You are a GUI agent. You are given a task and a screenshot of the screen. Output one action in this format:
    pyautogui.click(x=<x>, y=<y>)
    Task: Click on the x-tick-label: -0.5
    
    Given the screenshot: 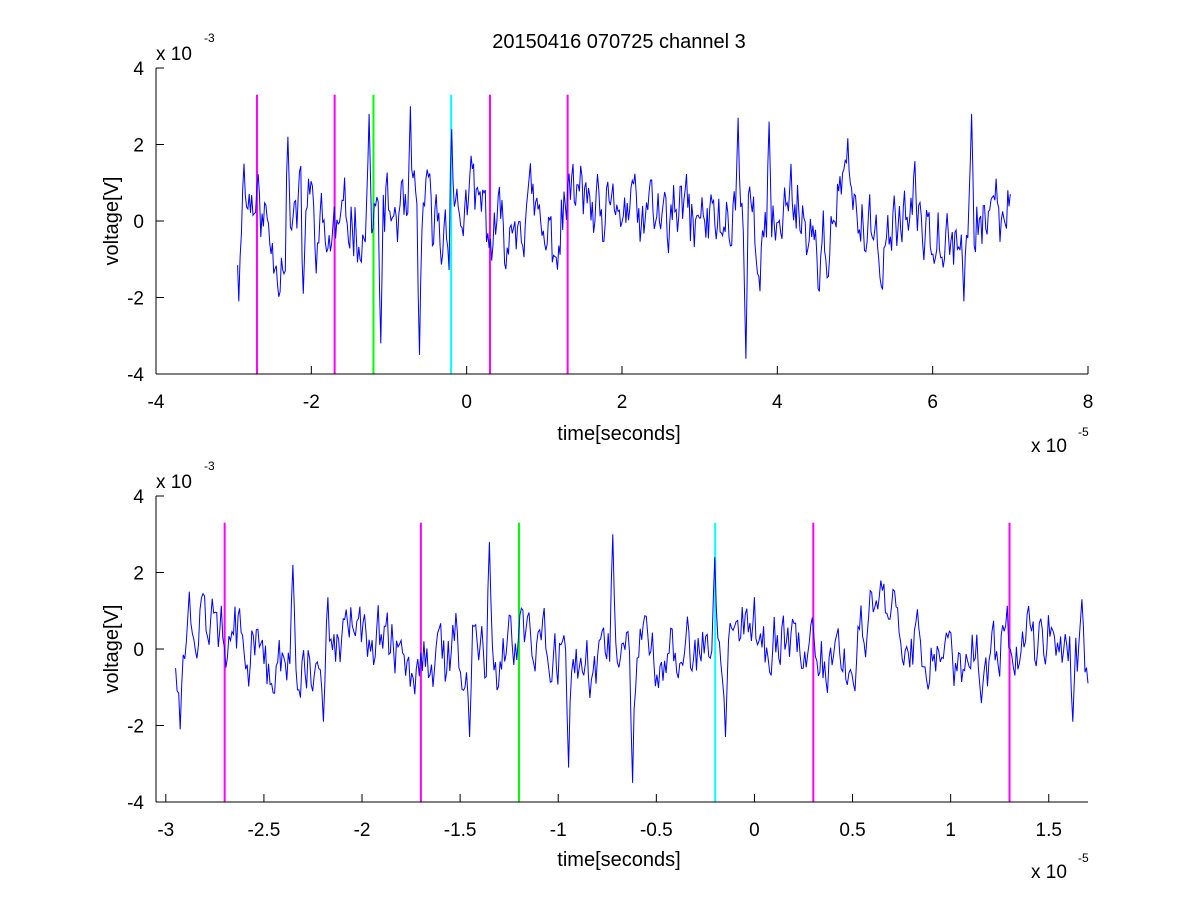 What is the action you would take?
    pyautogui.click(x=656, y=830)
    